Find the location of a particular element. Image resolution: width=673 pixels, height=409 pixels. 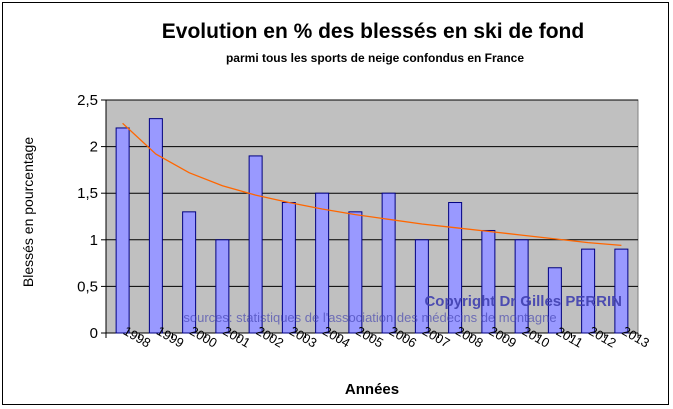

y-tick-label: 2,5 is located at coordinates (87, 100).